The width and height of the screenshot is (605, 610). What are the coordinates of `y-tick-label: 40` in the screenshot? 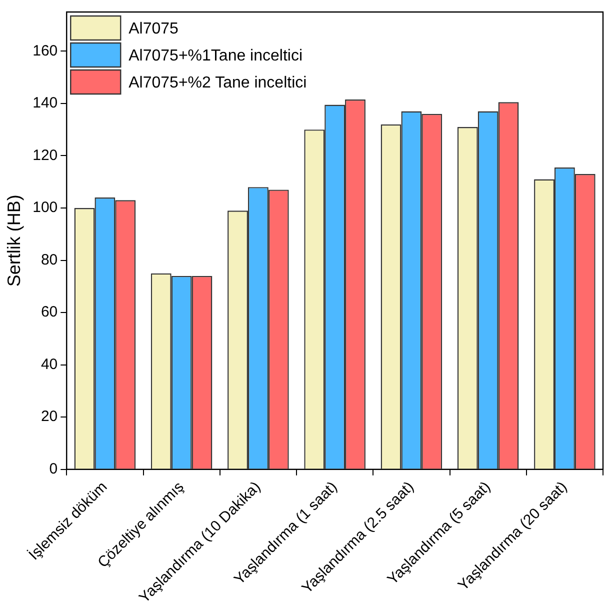 It's located at (49, 364).